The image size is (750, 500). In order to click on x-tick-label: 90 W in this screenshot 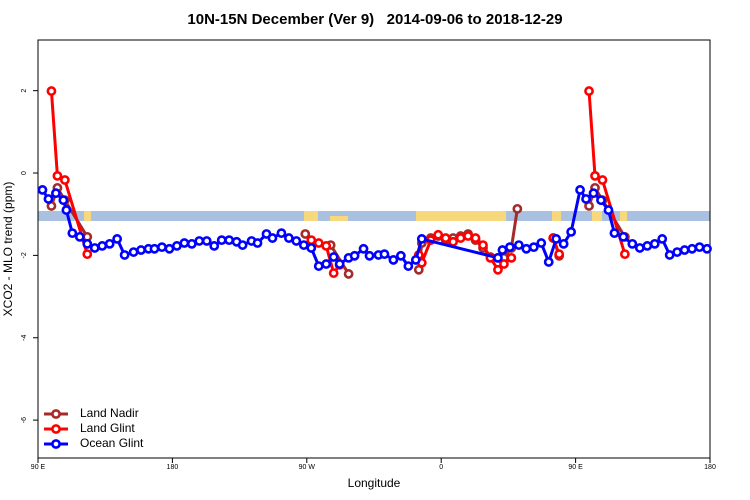, I will do `click(307, 467)`.